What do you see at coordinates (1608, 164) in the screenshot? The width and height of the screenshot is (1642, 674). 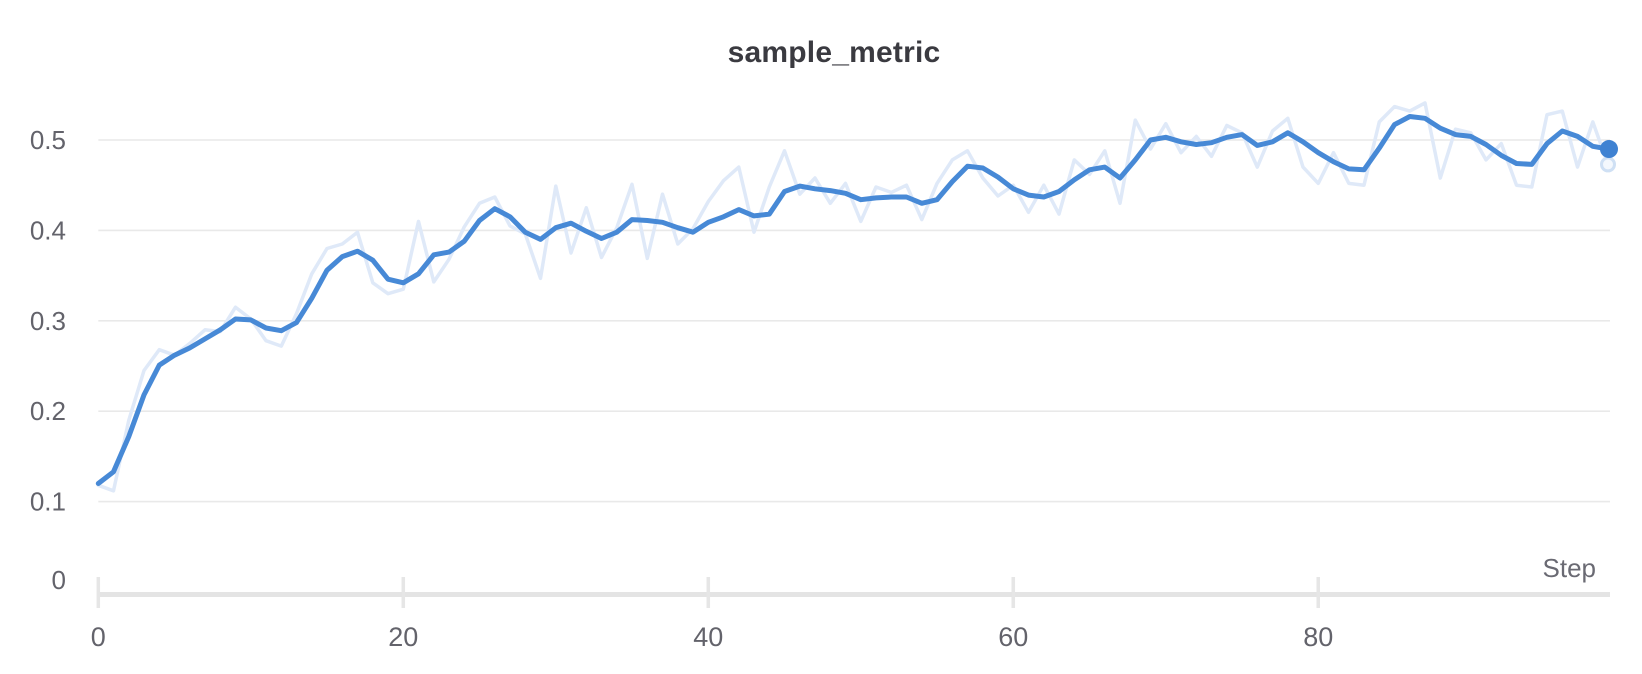 I see `raw-endpoint-marker` at bounding box center [1608, 164].